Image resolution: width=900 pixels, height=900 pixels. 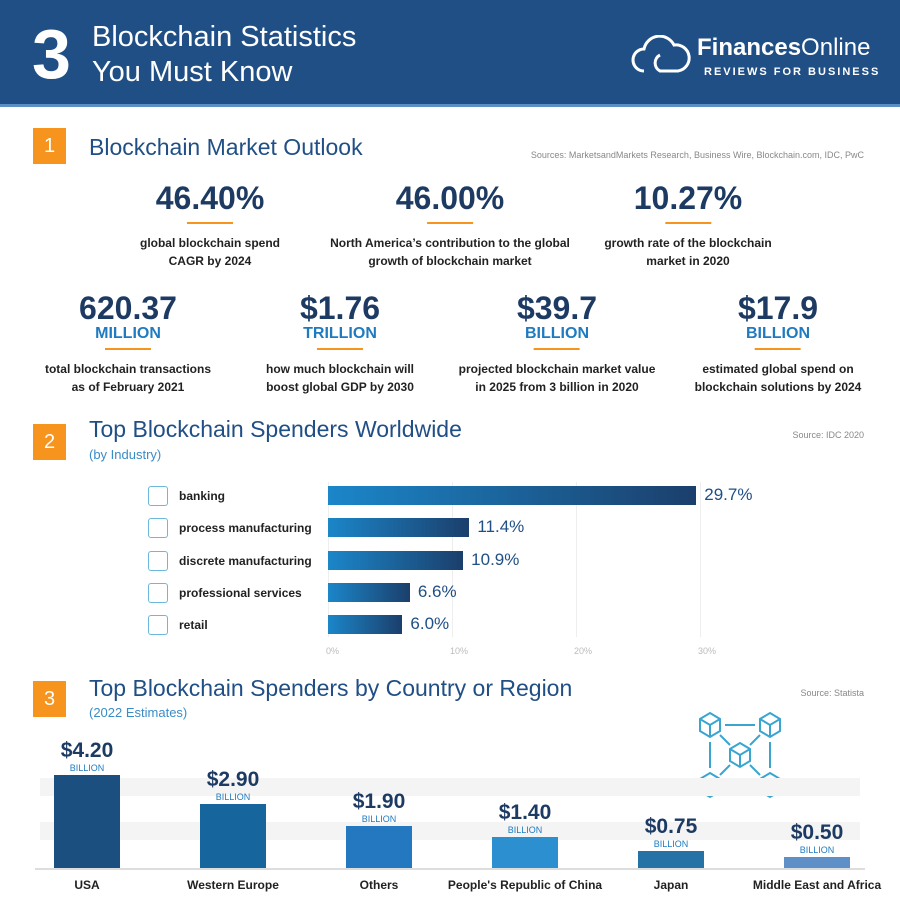 I want to click on gears-icon, so click(x=158, y=592).